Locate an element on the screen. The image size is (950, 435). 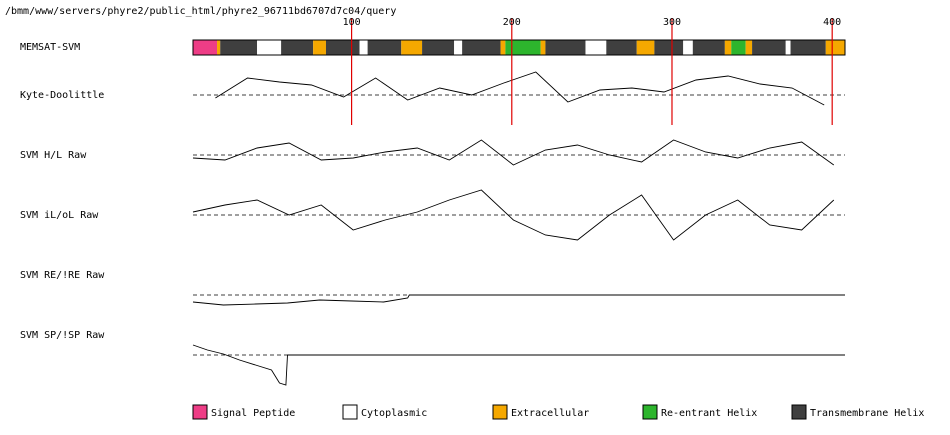
track-label: Kyte-Doolittle is located at coordinates (62, 95).